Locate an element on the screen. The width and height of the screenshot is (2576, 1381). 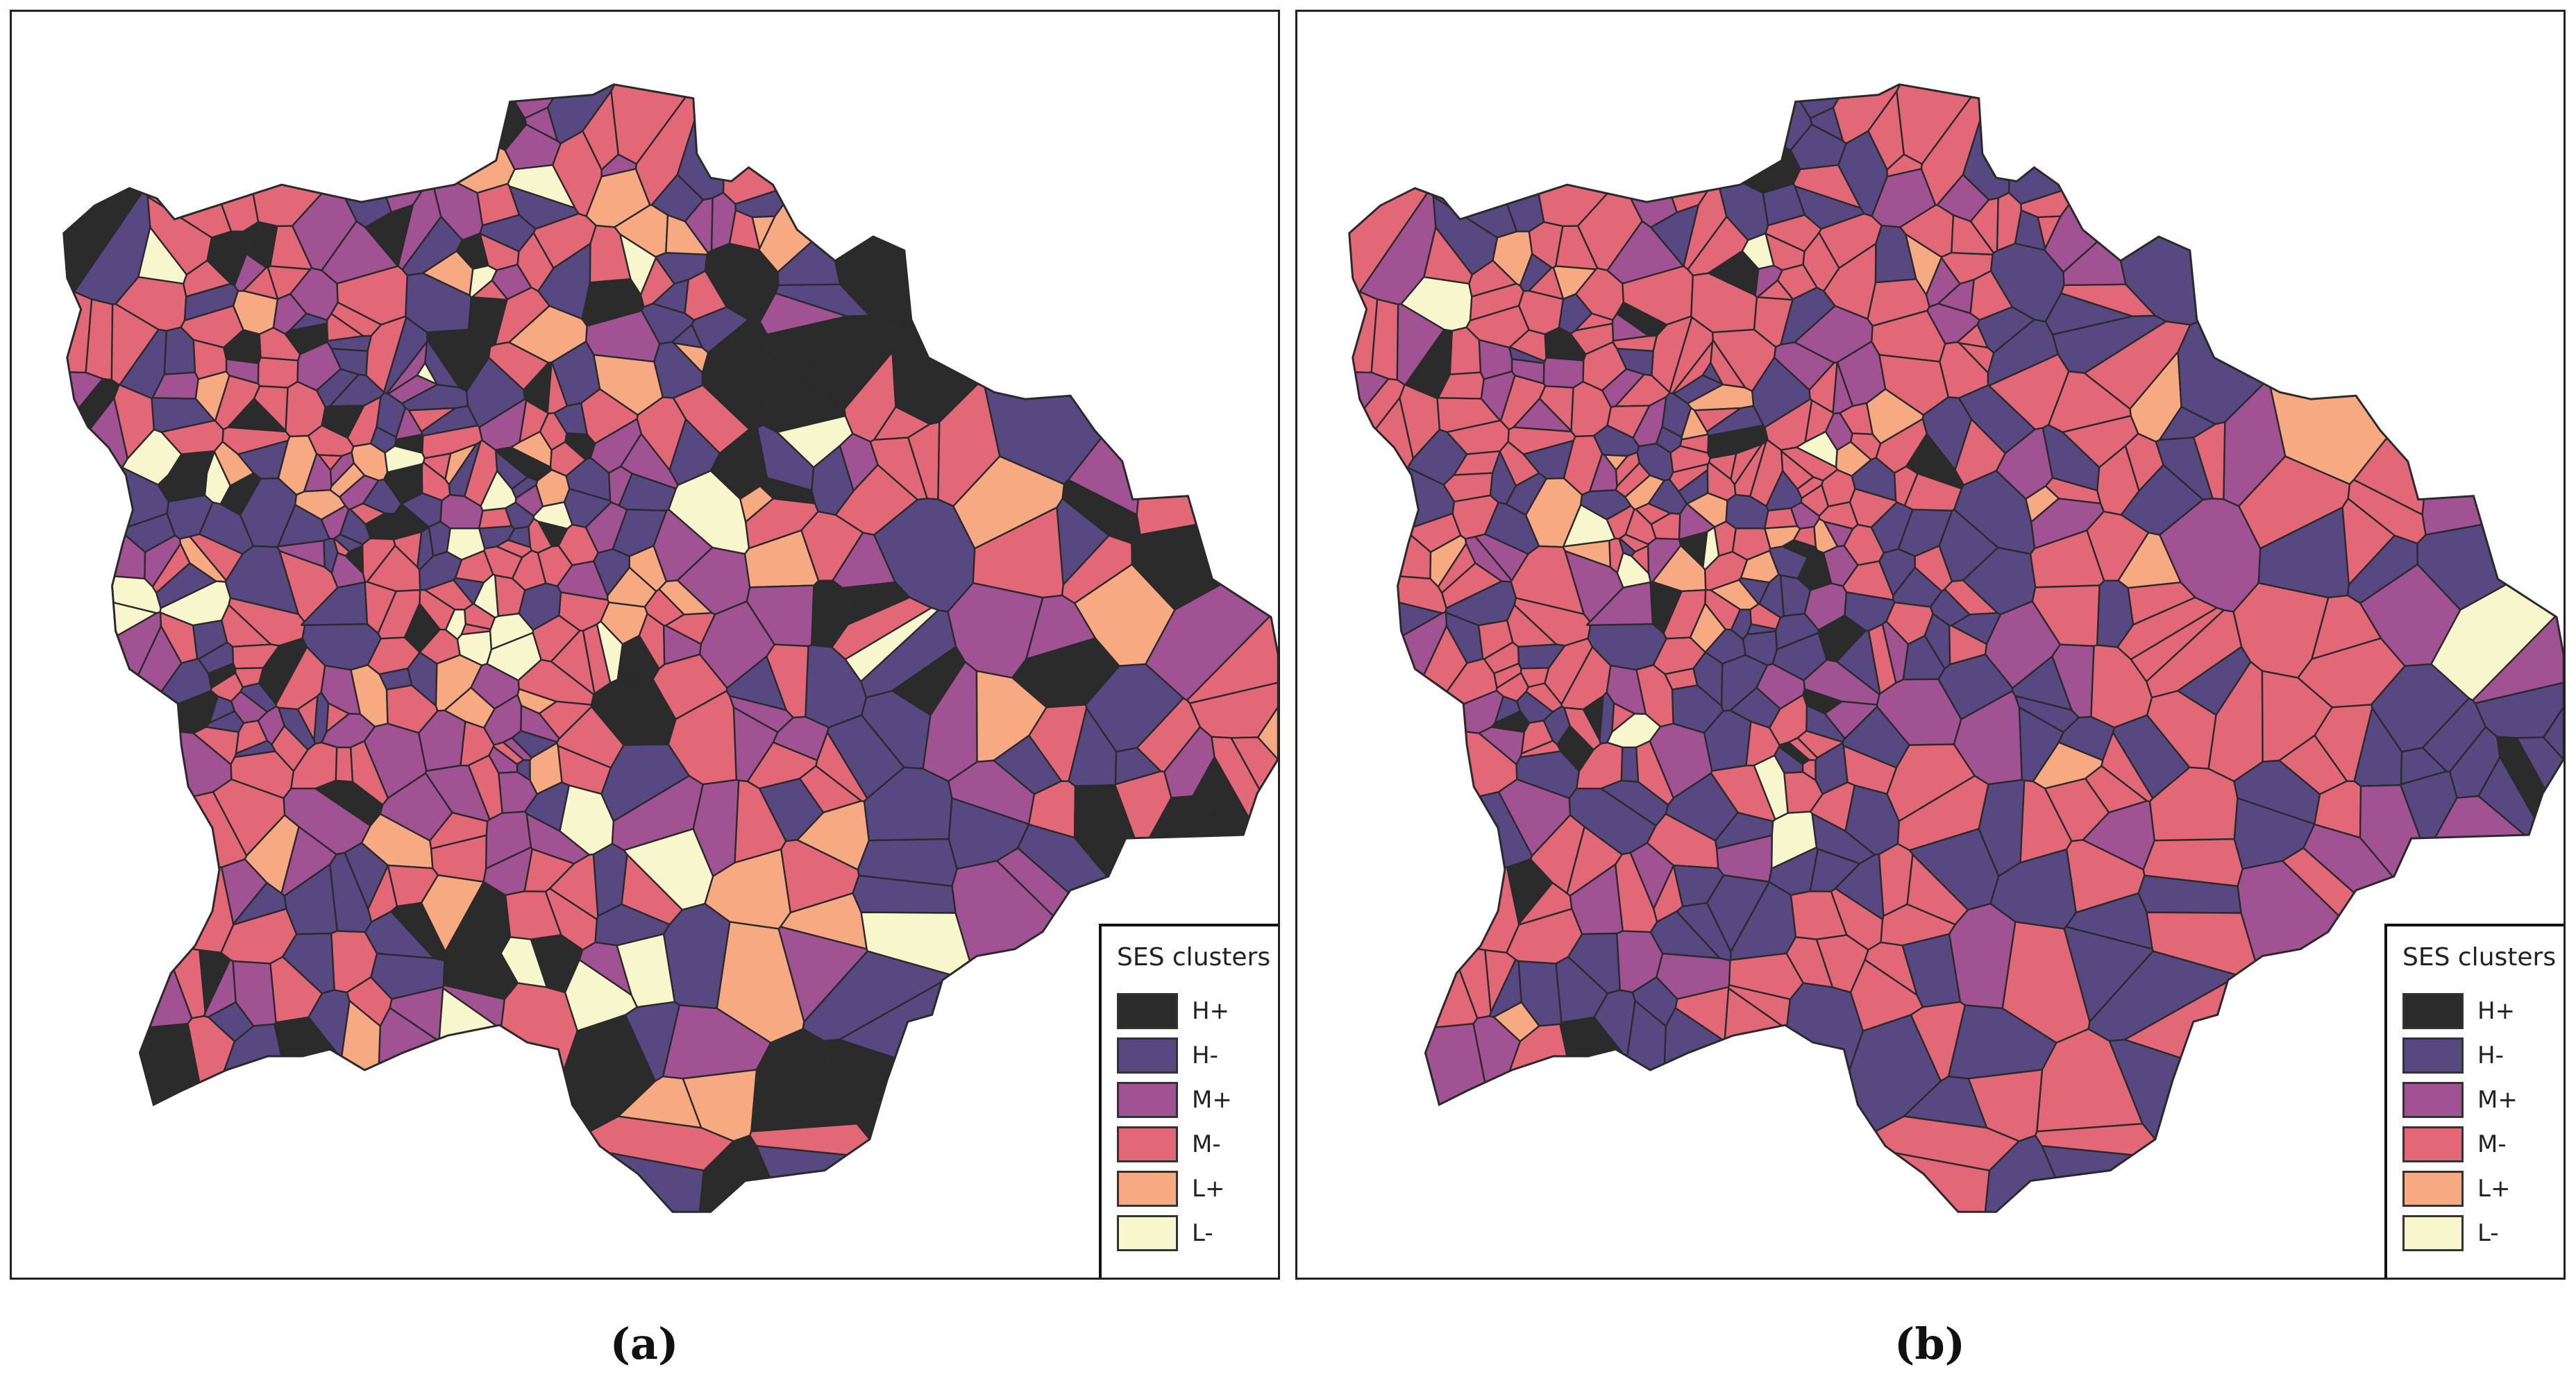
legend-label: H+ is located at coordinates (2496, 1011).